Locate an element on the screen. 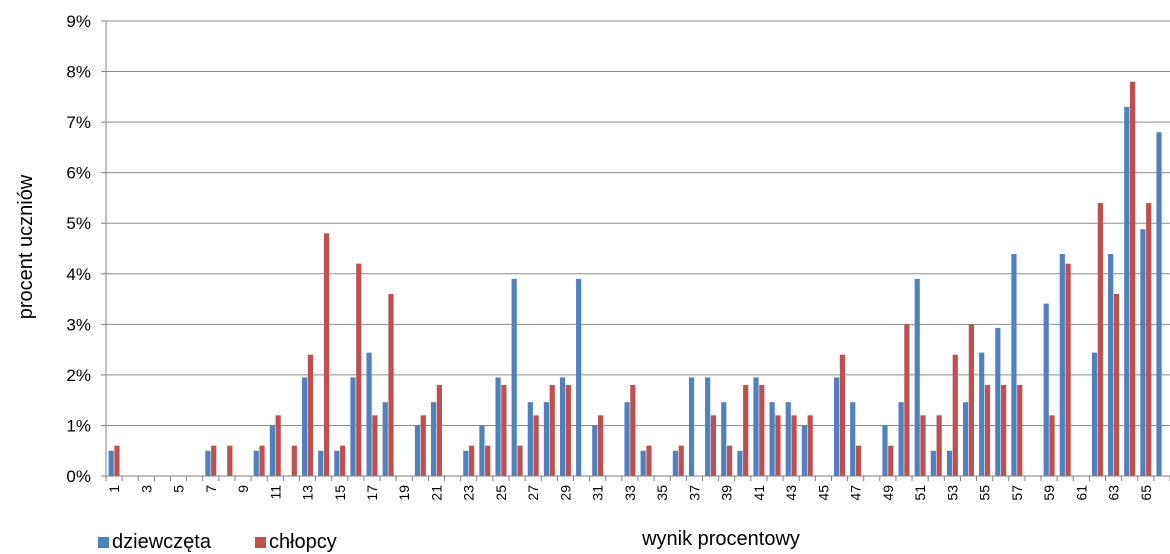 The height and width of the screenshot is (554, 1170). x-tick-label: 1 is located at coordinates (114, 489).